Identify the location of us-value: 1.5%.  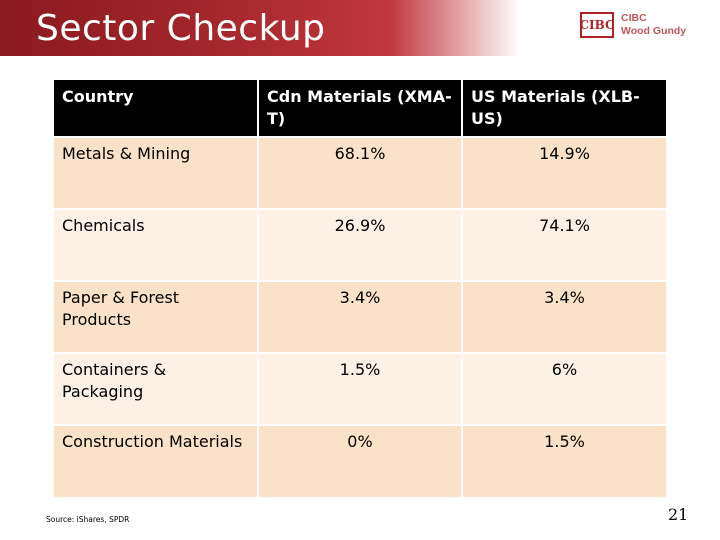
(563, 460).